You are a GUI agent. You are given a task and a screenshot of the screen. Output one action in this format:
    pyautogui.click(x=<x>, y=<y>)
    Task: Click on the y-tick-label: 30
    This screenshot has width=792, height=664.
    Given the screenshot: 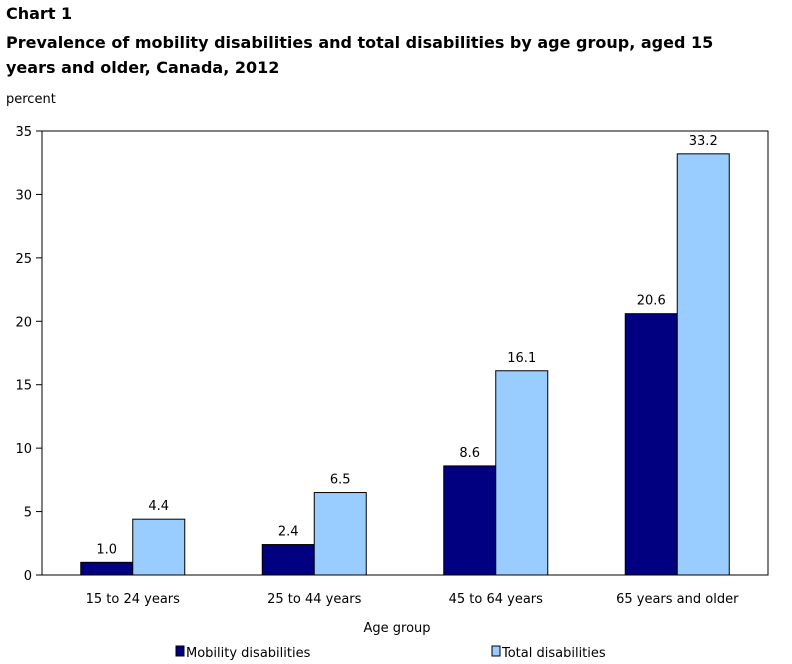 What is the action you would take?
    pyautogui.click(x=23, y=195)
    